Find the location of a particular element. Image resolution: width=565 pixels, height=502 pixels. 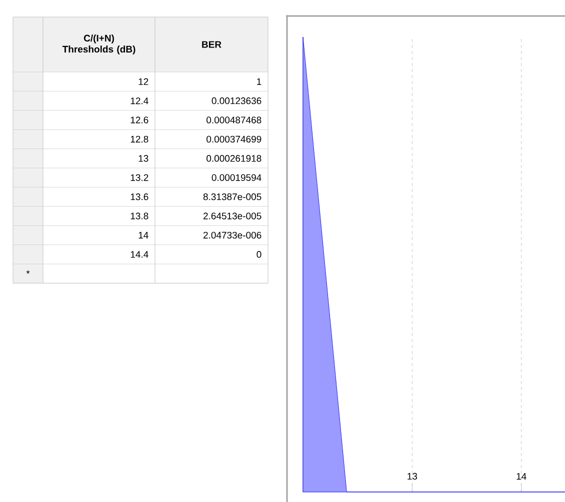

text: 13 is located at coordinates (143, 158).